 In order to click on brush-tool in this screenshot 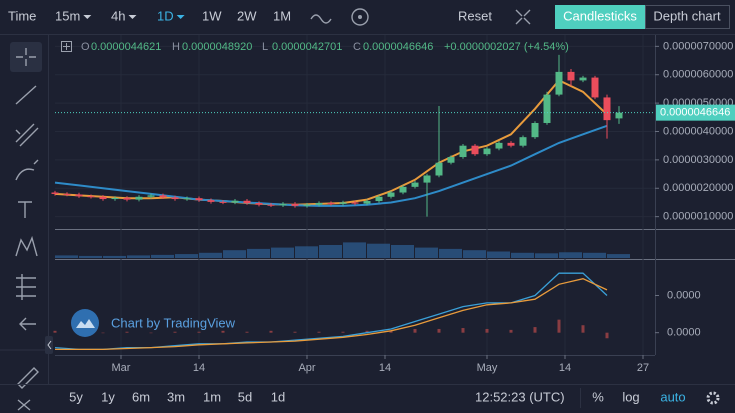, I will do `click(27, 170)`.